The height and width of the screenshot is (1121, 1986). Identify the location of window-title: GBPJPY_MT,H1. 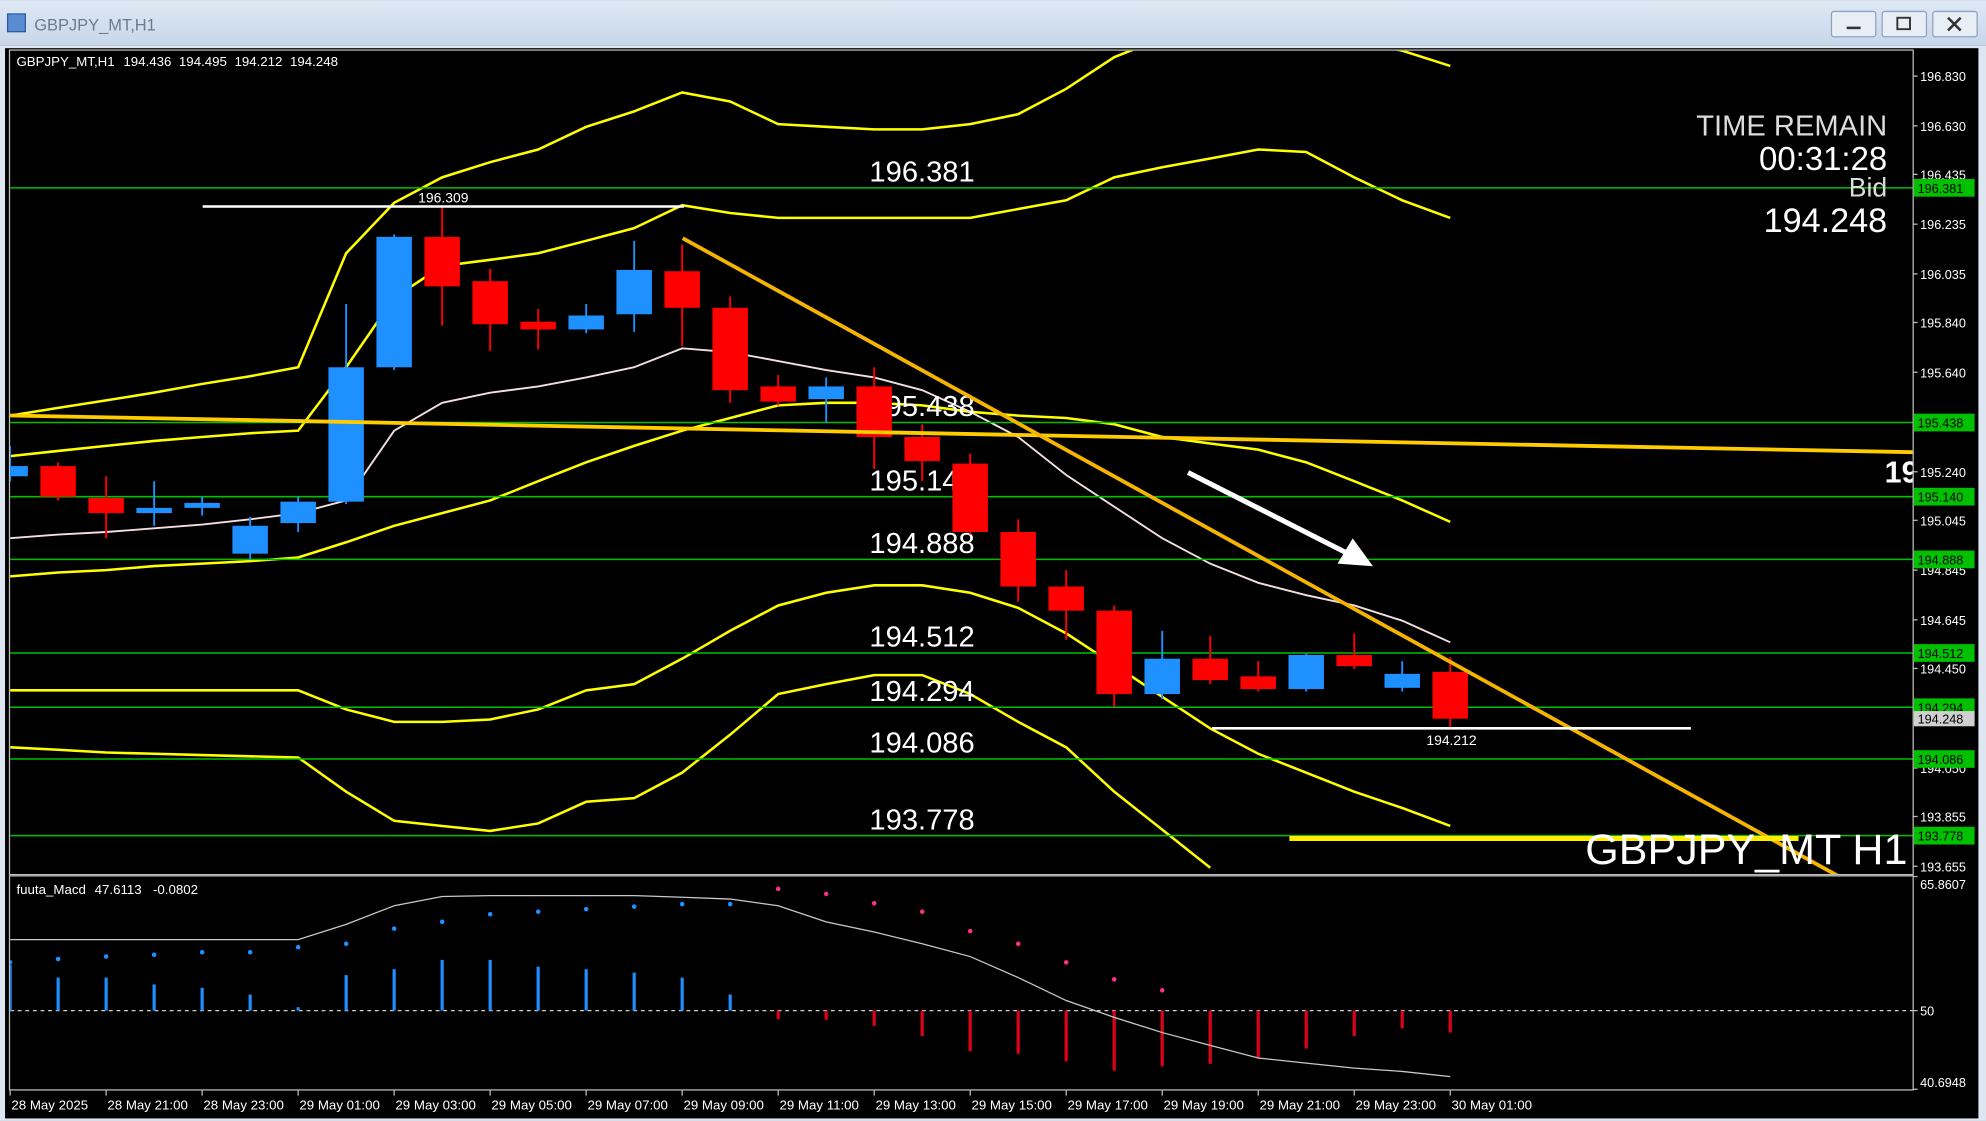
(95, 25).